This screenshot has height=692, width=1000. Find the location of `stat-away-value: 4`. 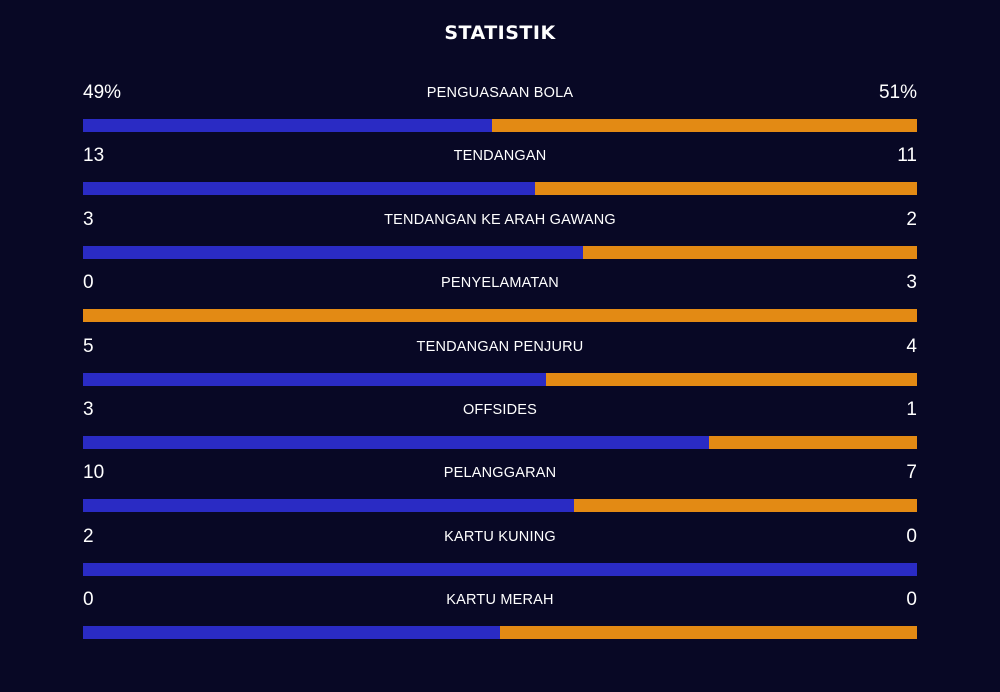

stat-away-value: 4 is located at coordinates (911, 346).